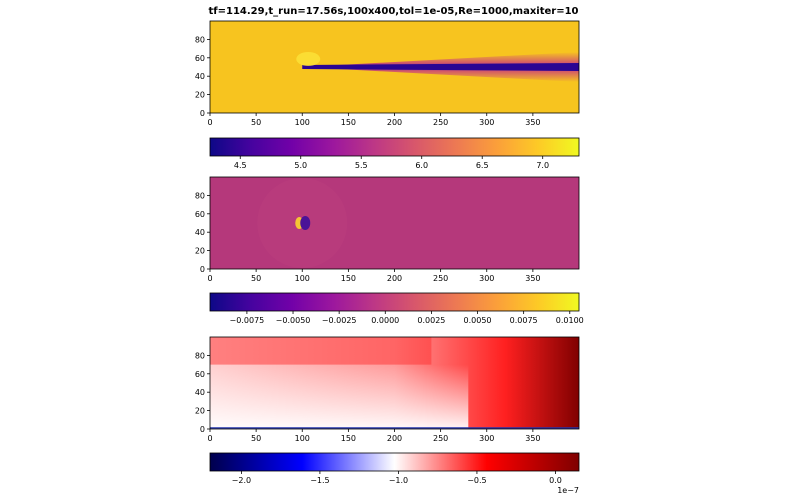 The height and width of the screenshot is (499, 787). What do you see at coordinates (247, 320) in the screenshot?
I see `colorbar-tick-label: −0.0075` at bounding box center [247, 320].